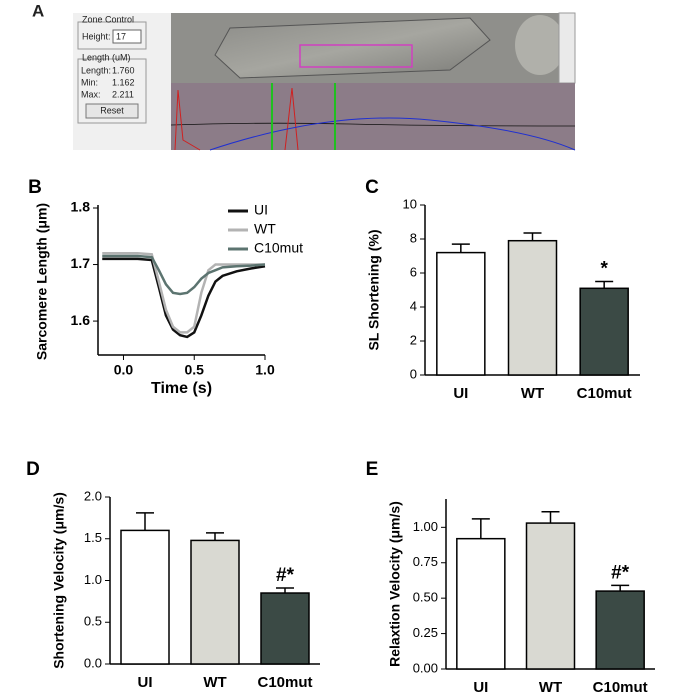 The image size is (700, 699). What do you see at coordinates (374, 289) in the screenshot?
I see `y-axis-label: SL Shortening (%)` at bounding box center [374, 289].